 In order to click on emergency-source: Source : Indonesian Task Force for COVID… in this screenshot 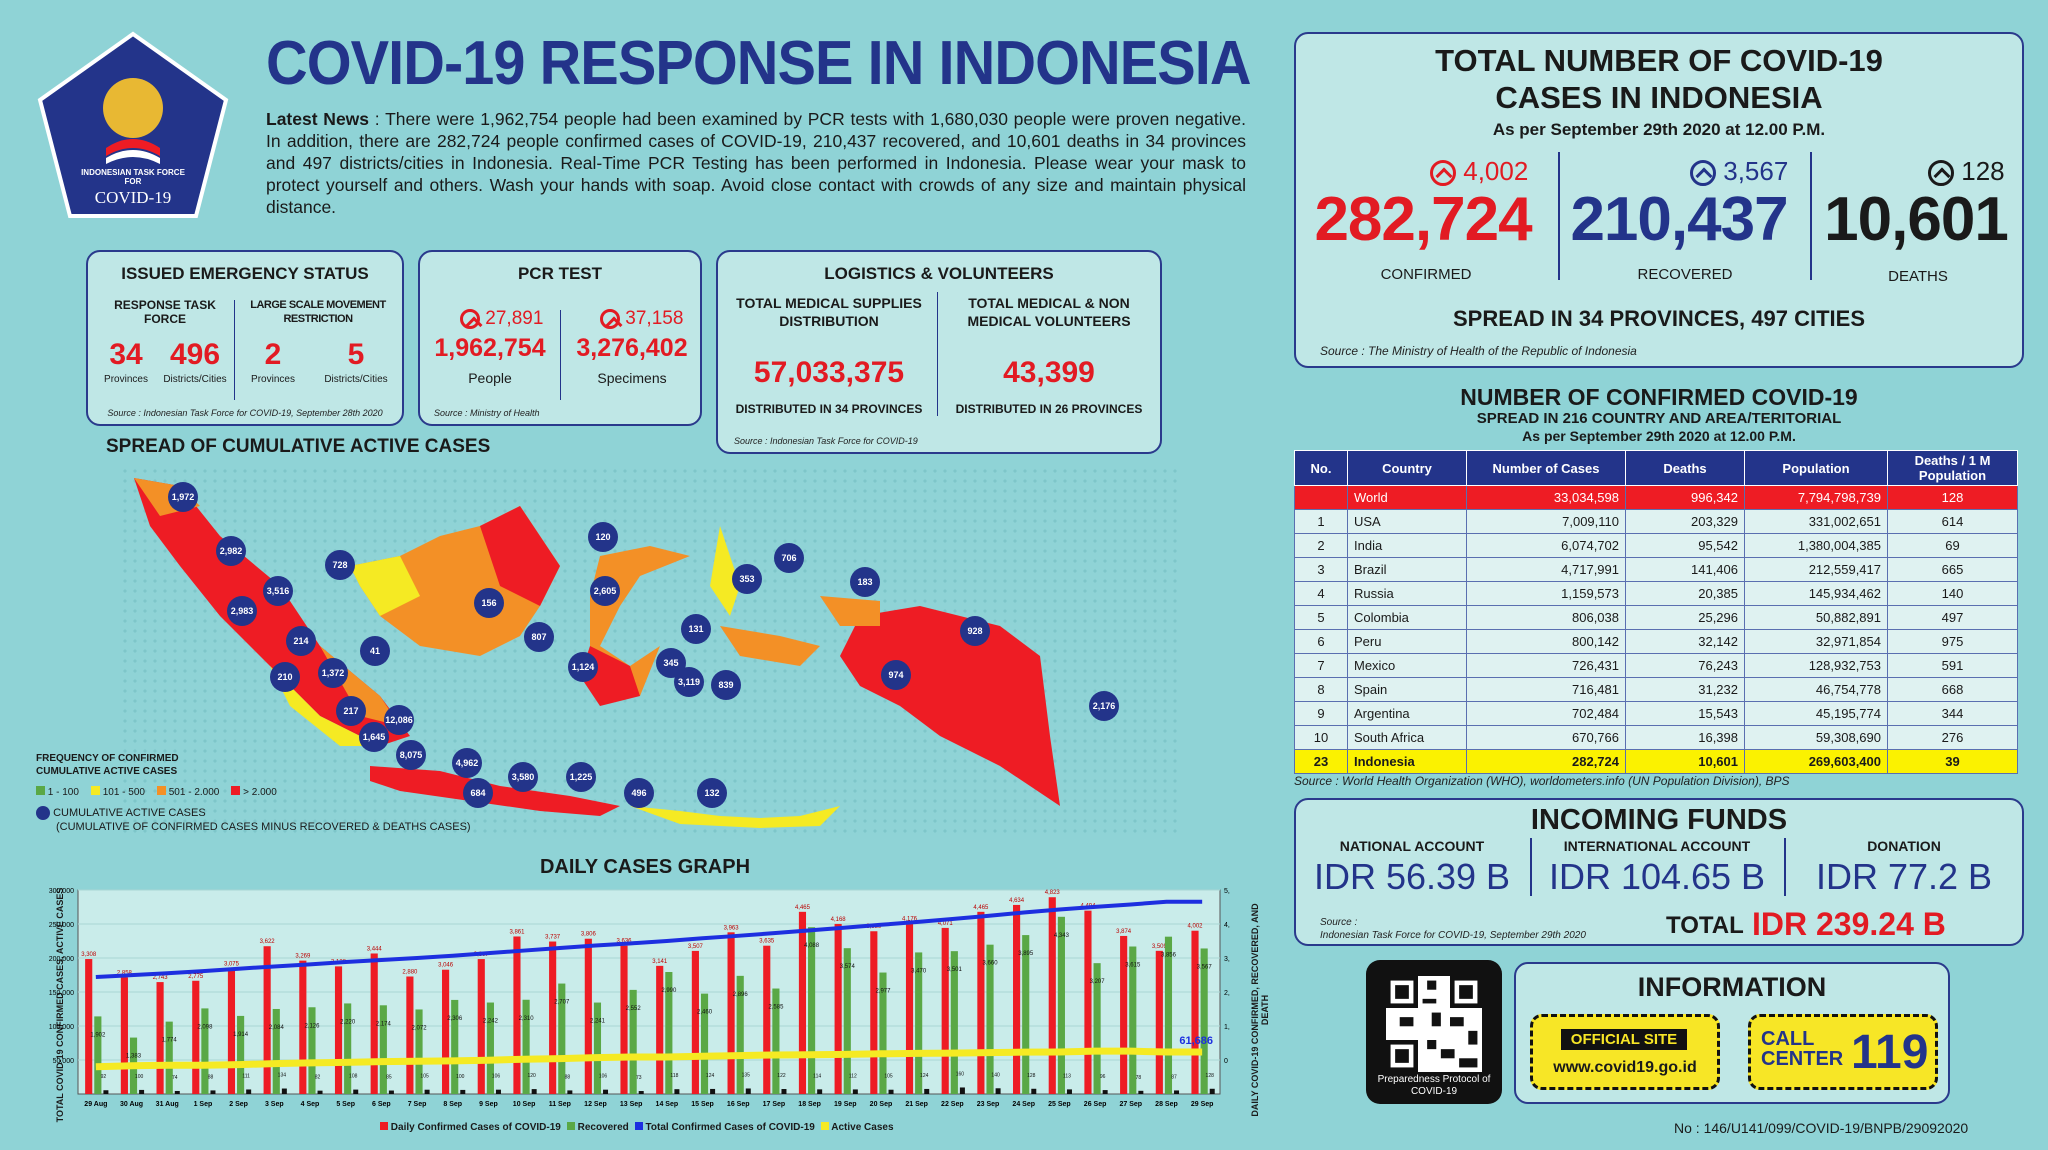, I will do `click(245, 413)`.